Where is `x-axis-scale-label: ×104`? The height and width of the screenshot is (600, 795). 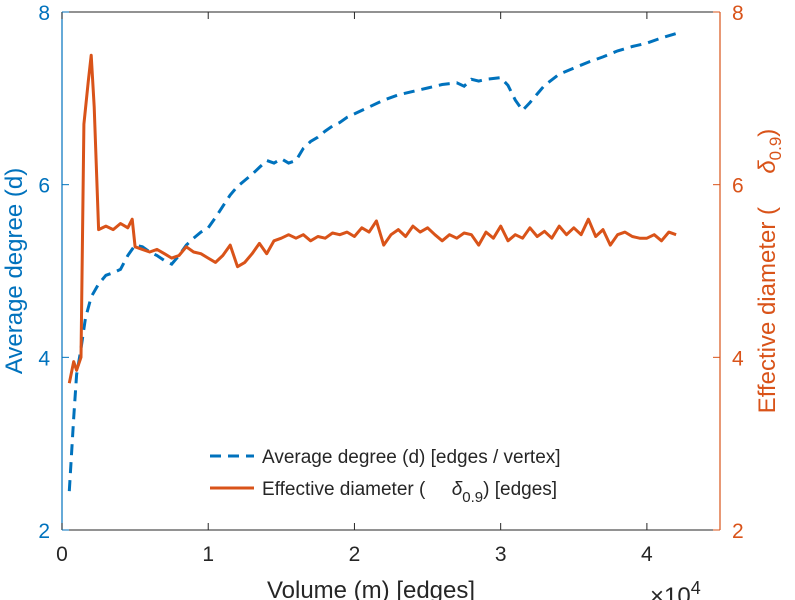
x-axis-scale-label: ×104 is located at coordinates (675, 589).